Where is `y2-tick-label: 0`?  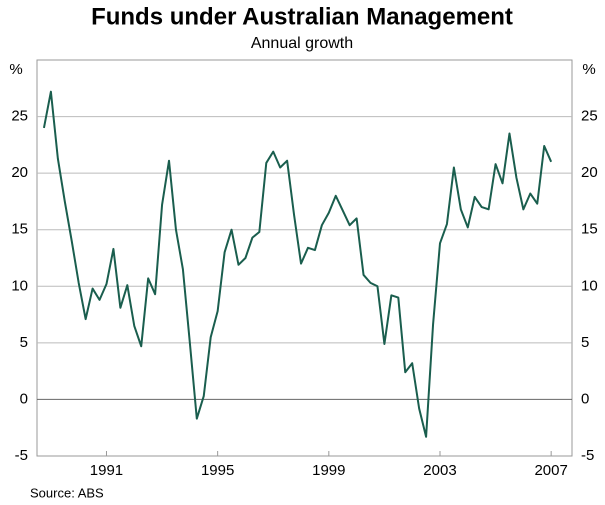
y2-tick-label: 0 is located at coordinates (585, 398).